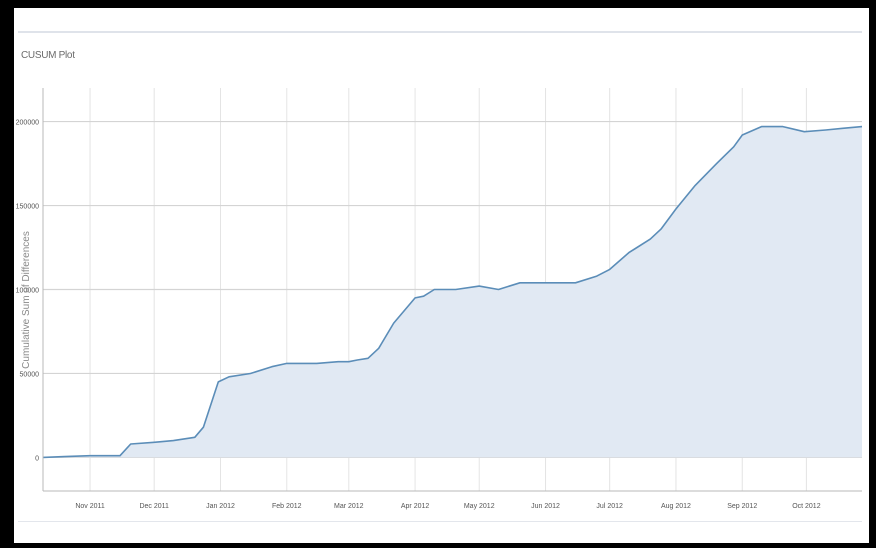  Describe the element at coordinates (349, 506) in the screenshot. I see `x-tick-label: Mar 2012` at that location.